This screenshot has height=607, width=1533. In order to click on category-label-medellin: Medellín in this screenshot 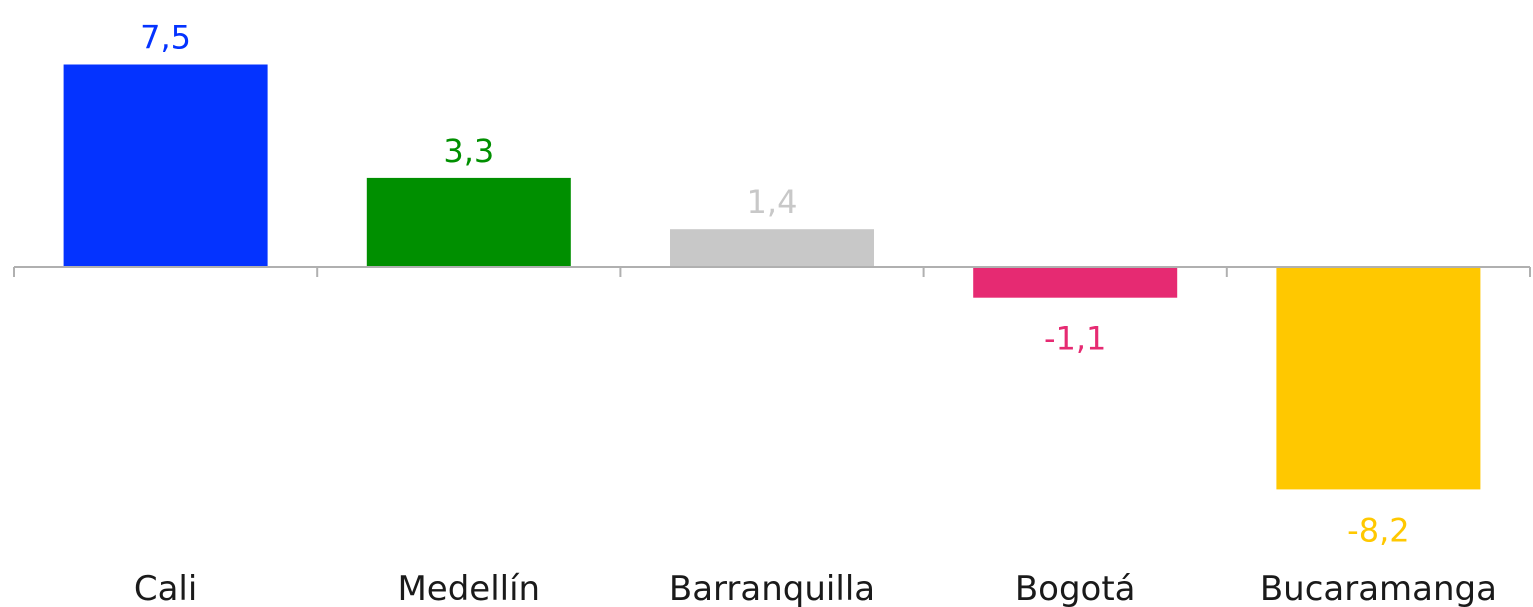, I will do `click(468, 588)`.